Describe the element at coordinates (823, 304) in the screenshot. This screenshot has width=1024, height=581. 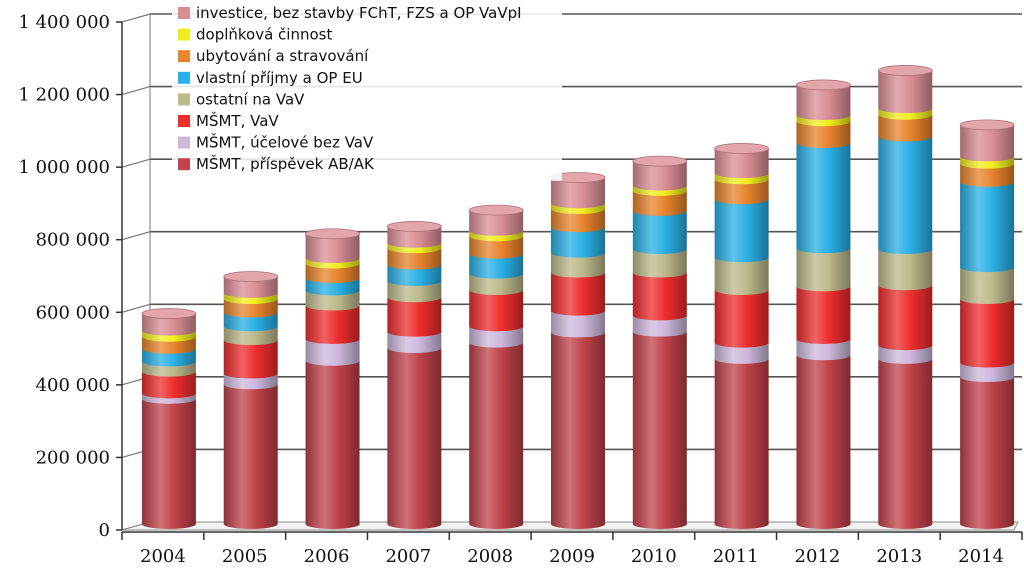
I see `bar-group-2012` at that location.